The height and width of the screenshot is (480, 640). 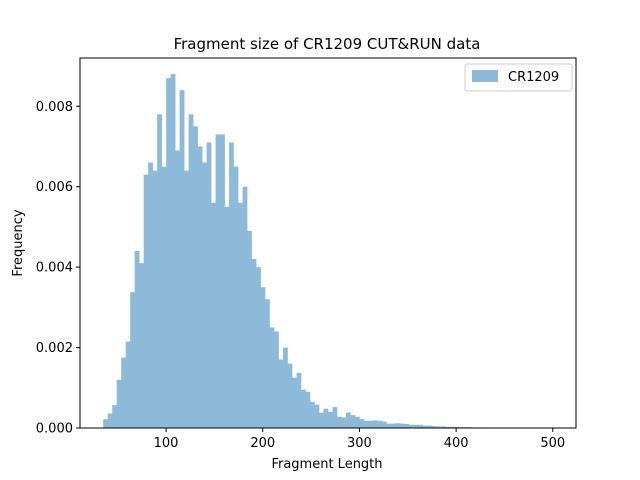 I want to click on legend-swatch, so click(x=485, y=76).